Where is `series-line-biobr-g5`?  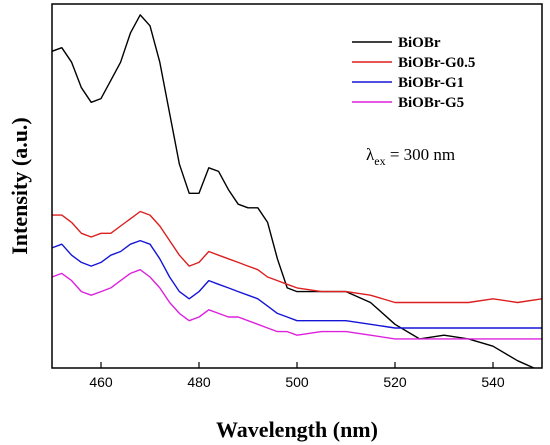 series-line-biobr-g5 is located at coordinates (297, 304).